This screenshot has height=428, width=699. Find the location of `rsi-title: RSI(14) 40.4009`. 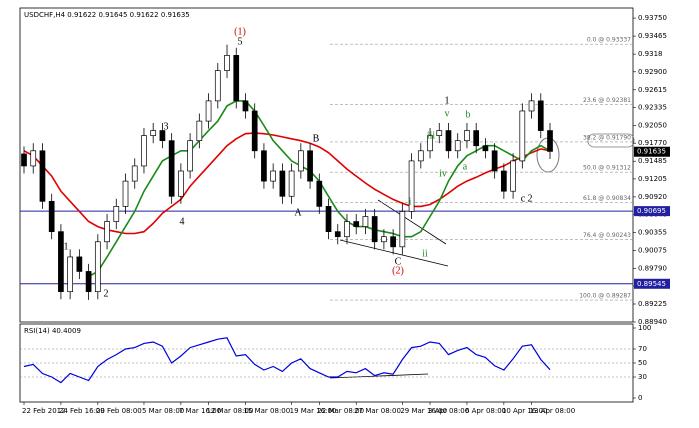

rsi-title: RSI(14) 40.4009 is located at coordinates (52, 331).